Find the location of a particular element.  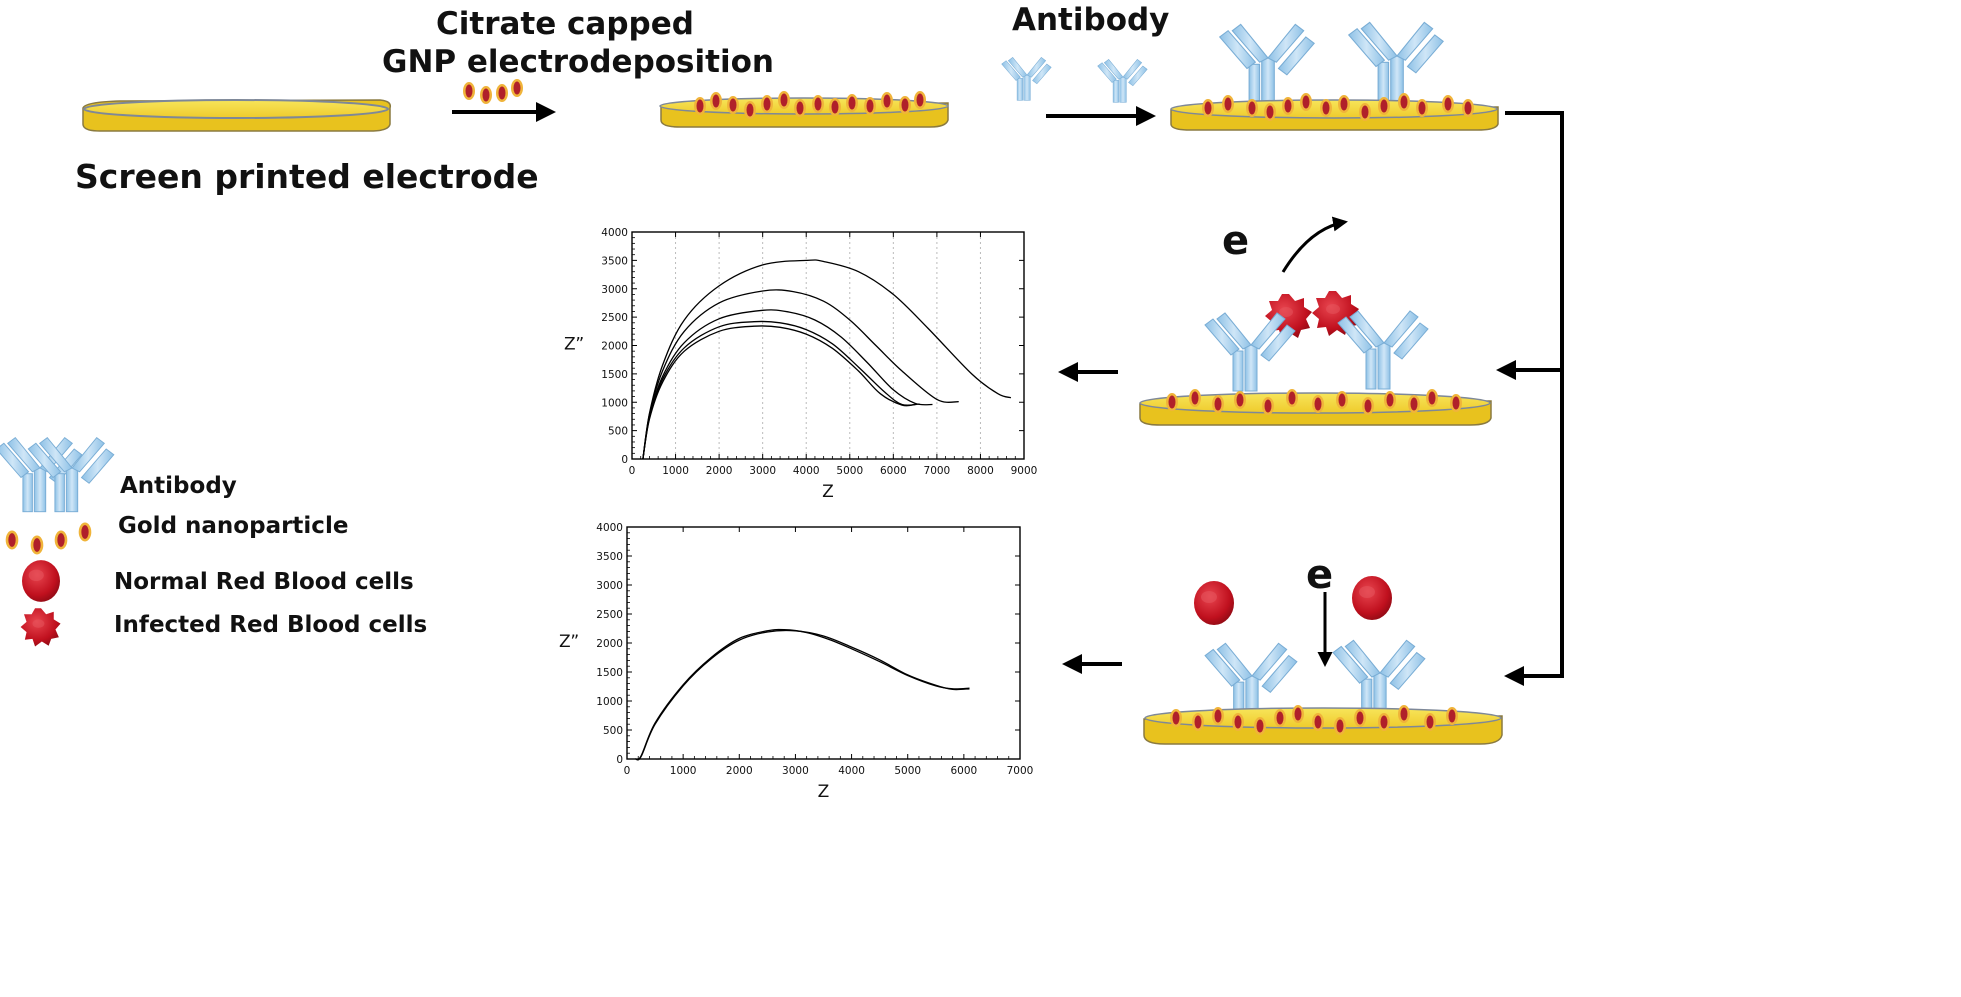

gnp-dots-step1 is located at coordinates (493, 91).